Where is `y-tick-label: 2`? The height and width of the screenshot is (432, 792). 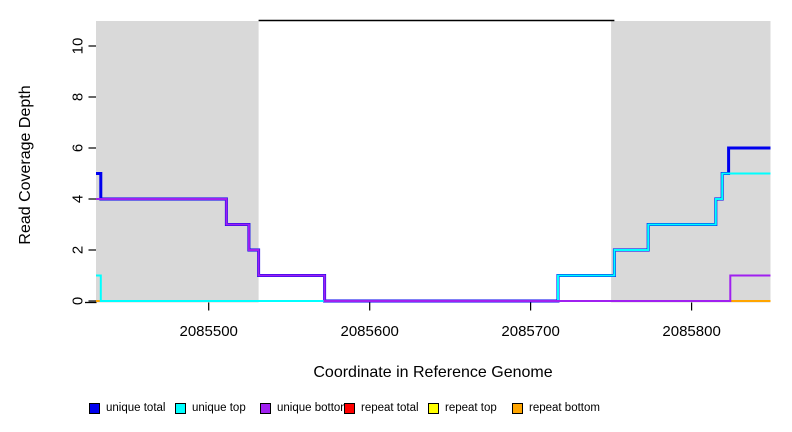 y-tick-label: 2 is located at coordinates (78, 250).